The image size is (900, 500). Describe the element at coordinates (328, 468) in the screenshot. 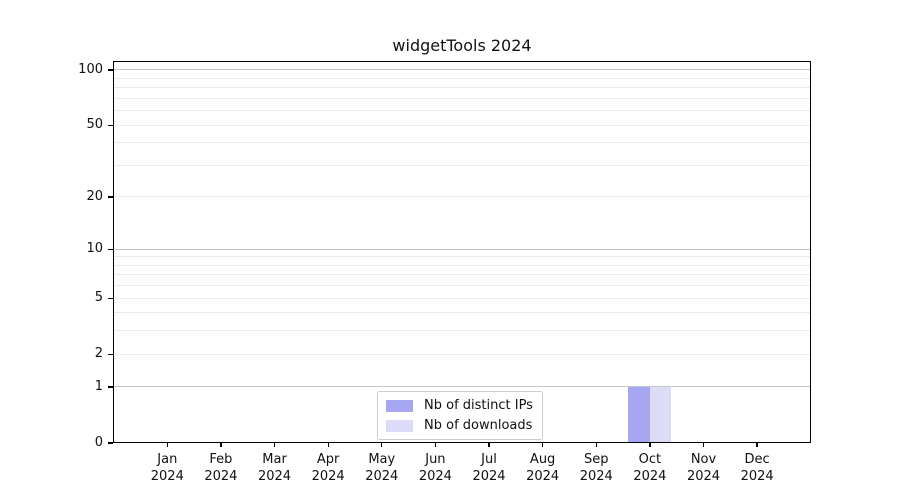

I see `x-tick-label: Apr 2024` at that location.